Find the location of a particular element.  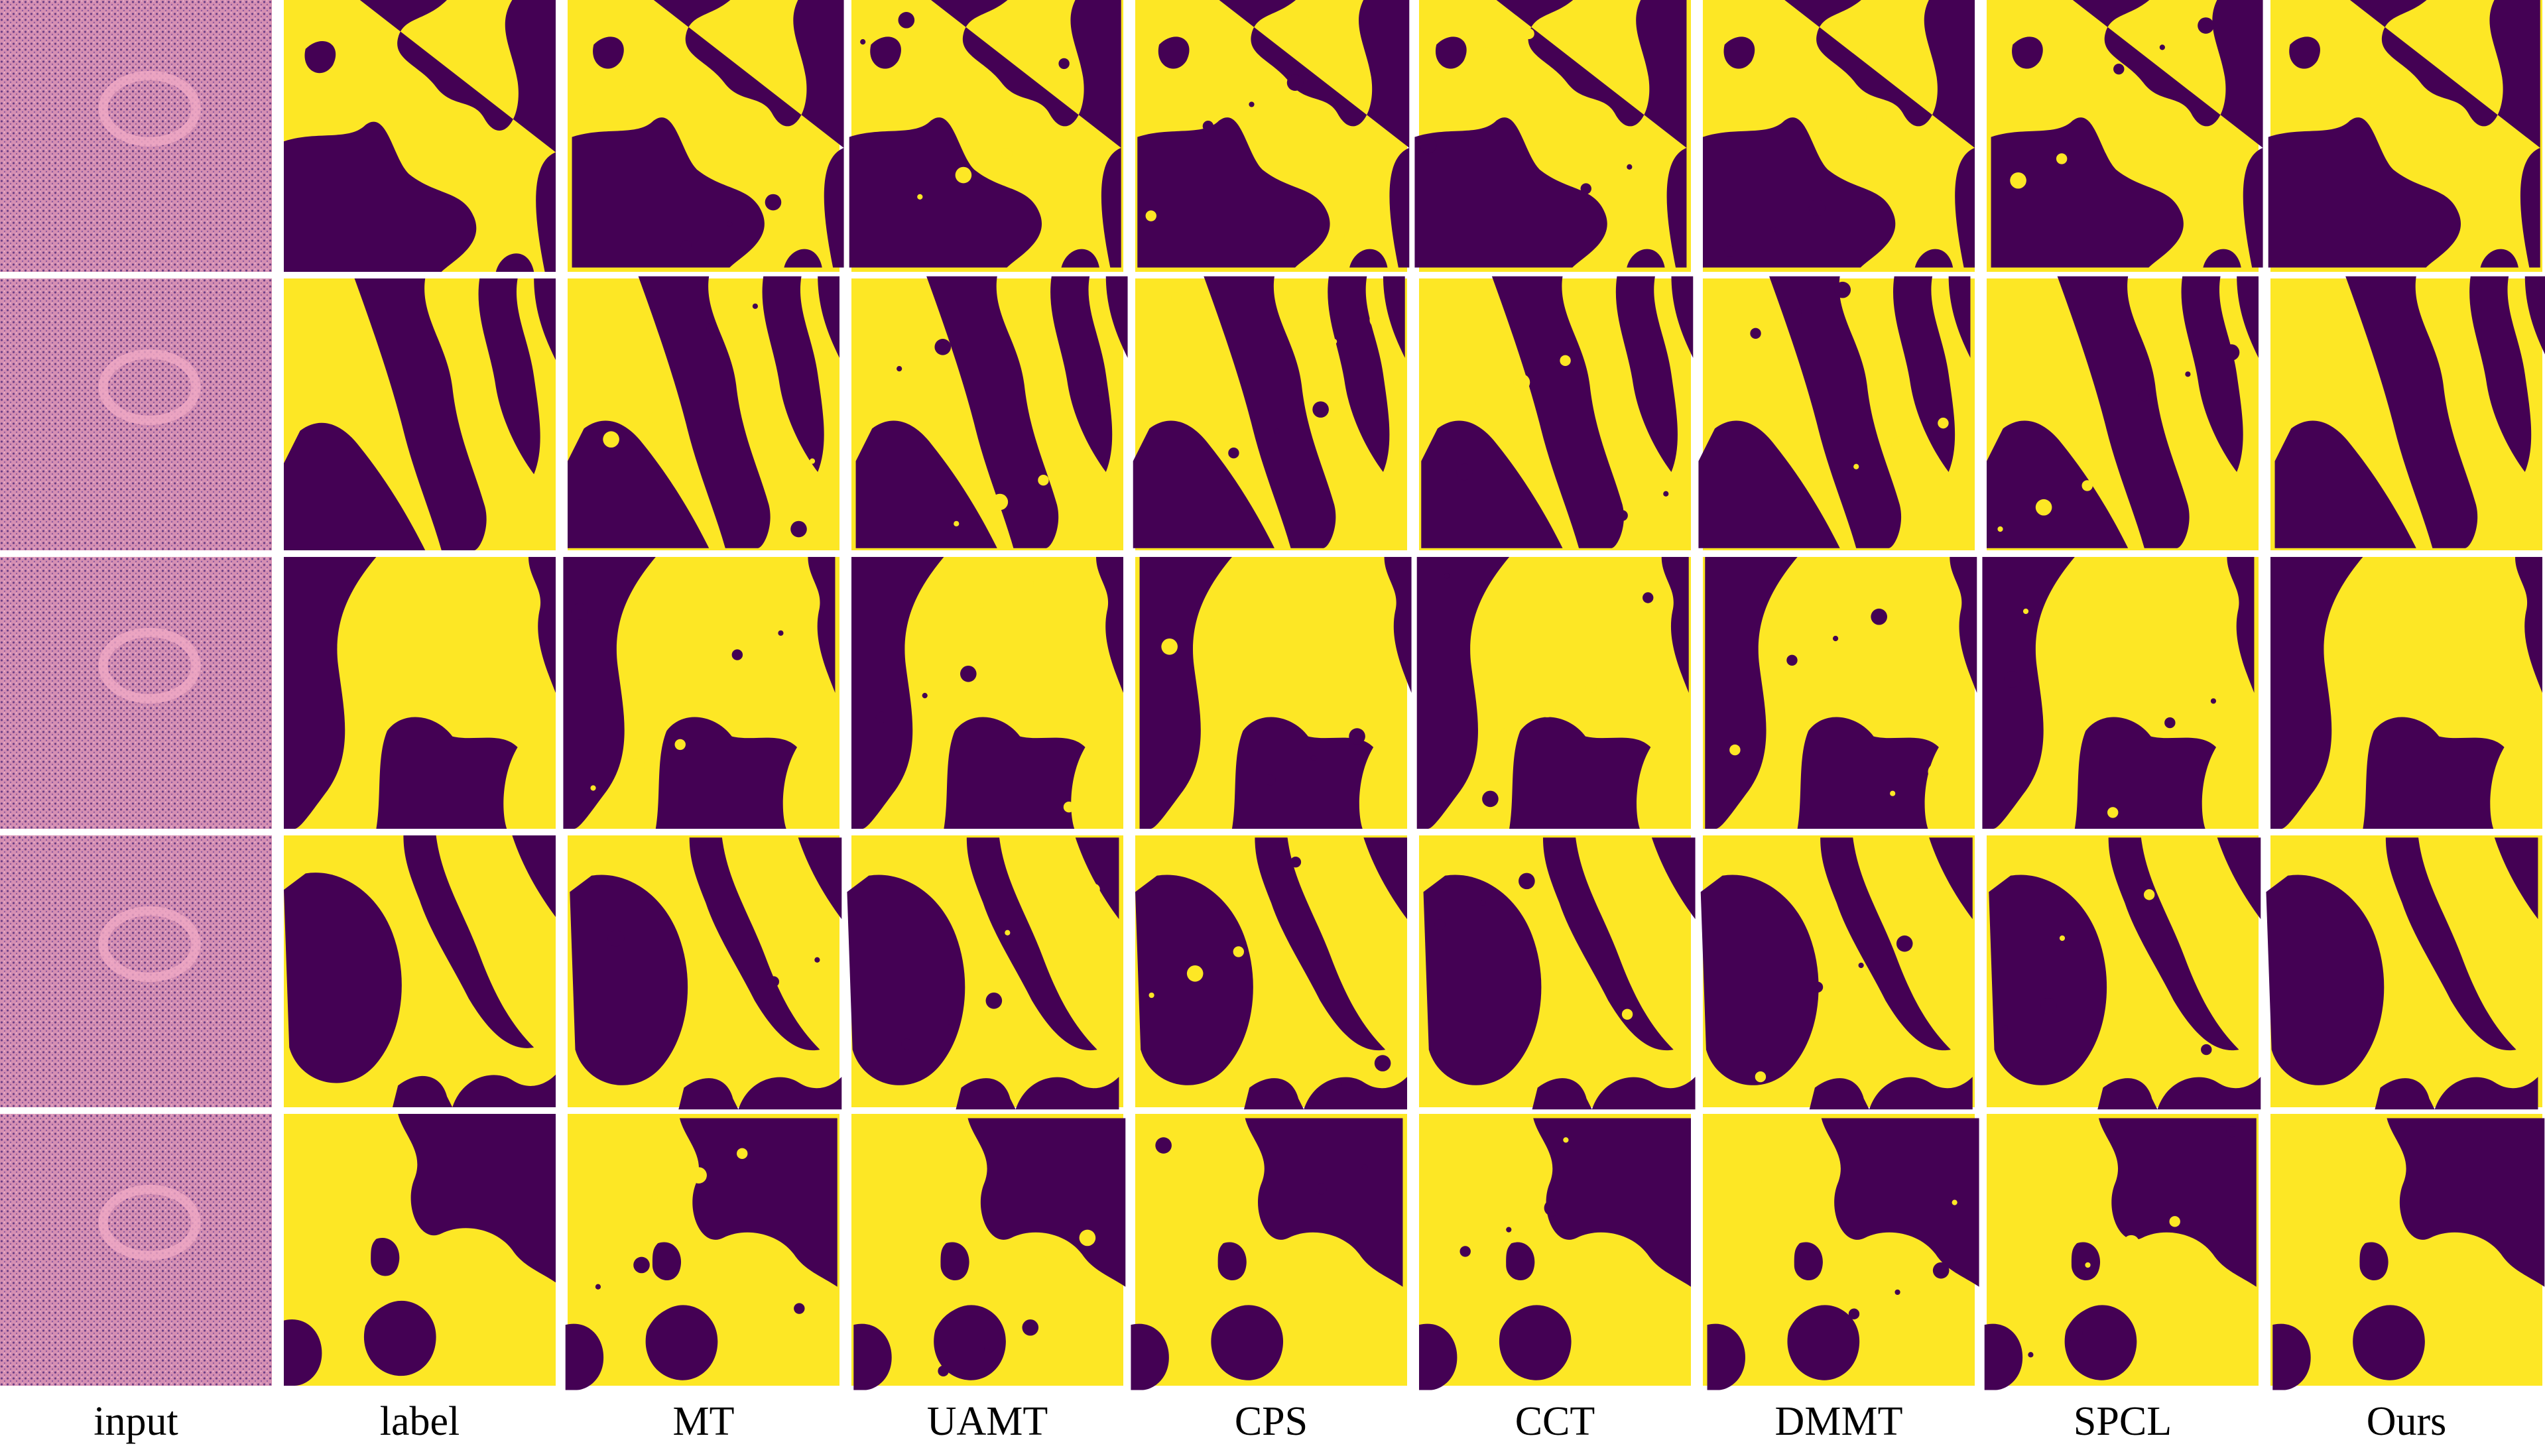

column-label: MT is located at coordinates (704, 1421).